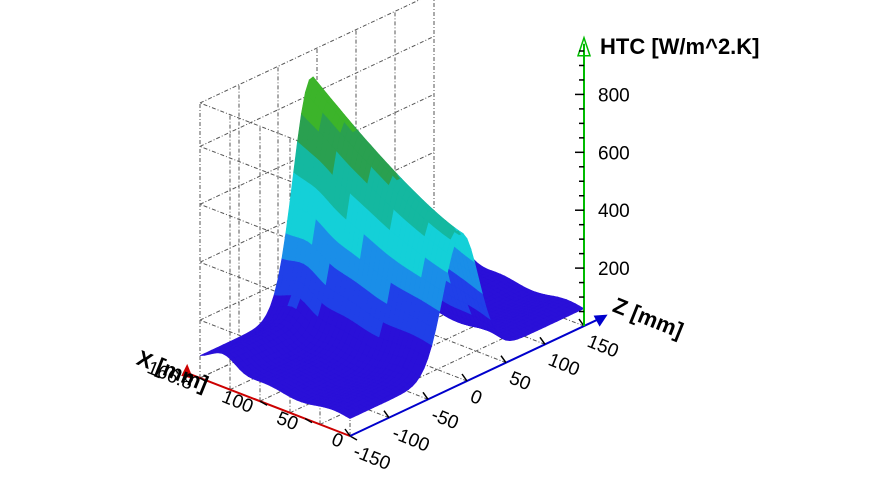 This screenshot has width=893, height=500. What do you see at coordinates (237, 402) in the screenshot?
I see `x-tick-label: 100` at bounding box center [237, 402].